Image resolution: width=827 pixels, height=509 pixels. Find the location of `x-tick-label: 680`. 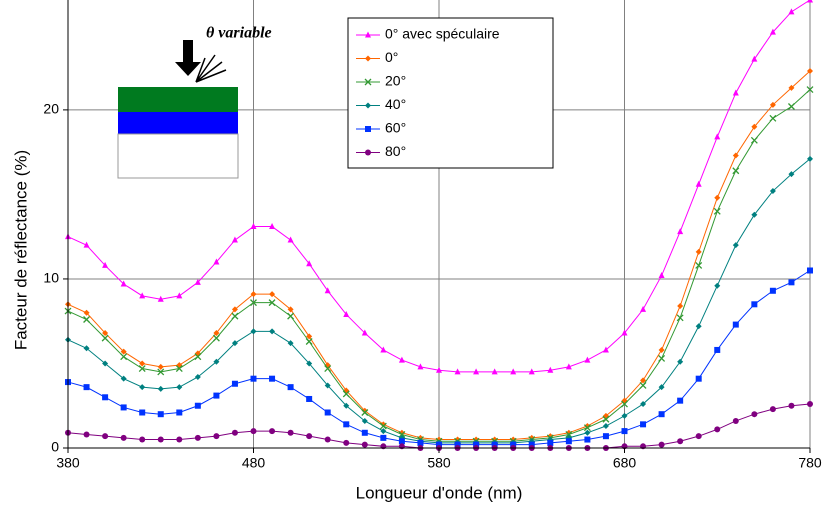

x-tick-label: 680 is located at coordinates (625, 463).